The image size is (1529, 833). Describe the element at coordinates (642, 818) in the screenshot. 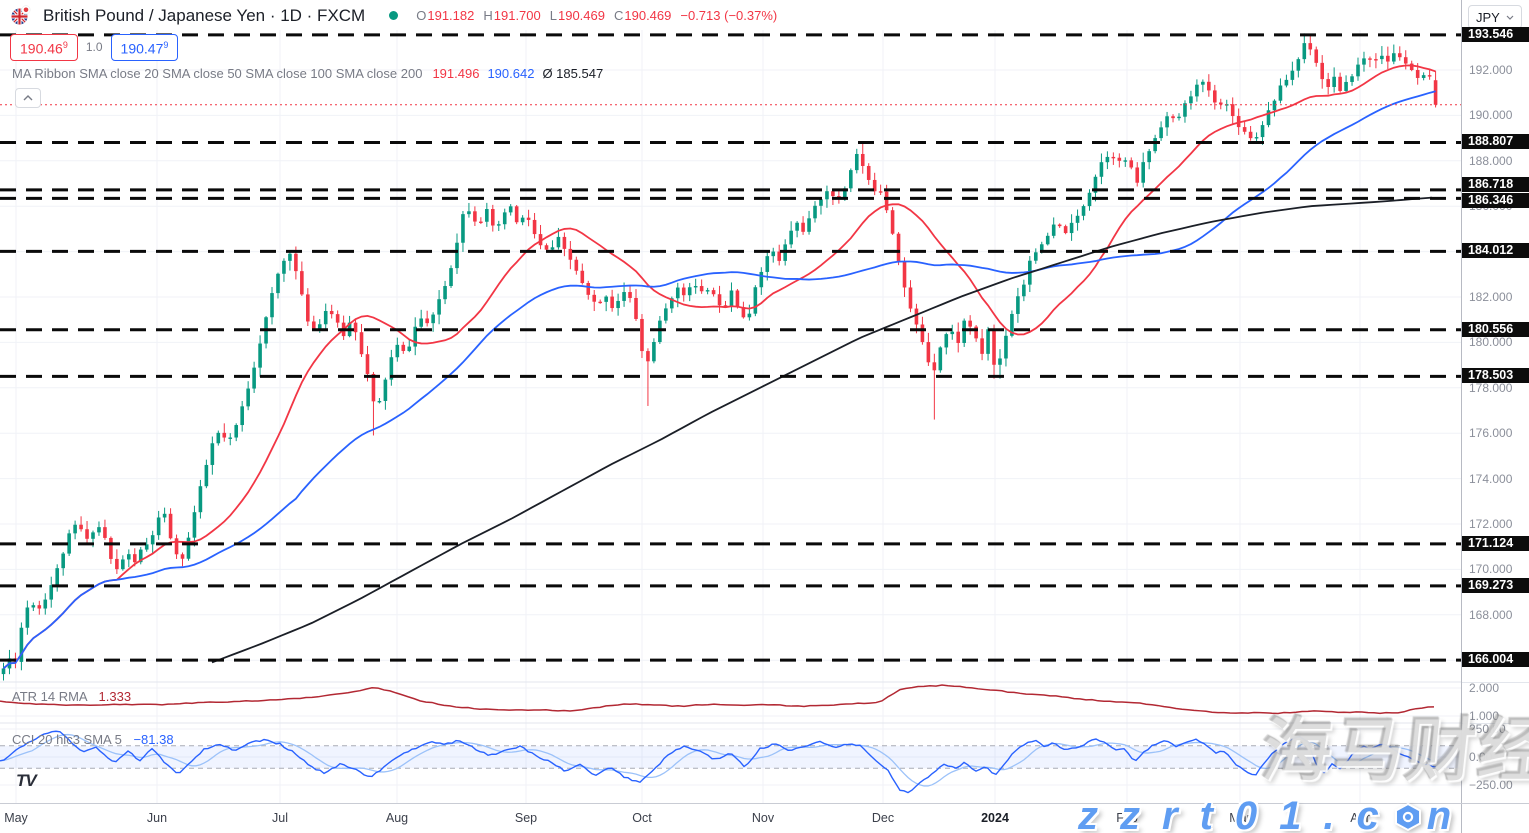

I see `time-axis-label: Oct` at that location.